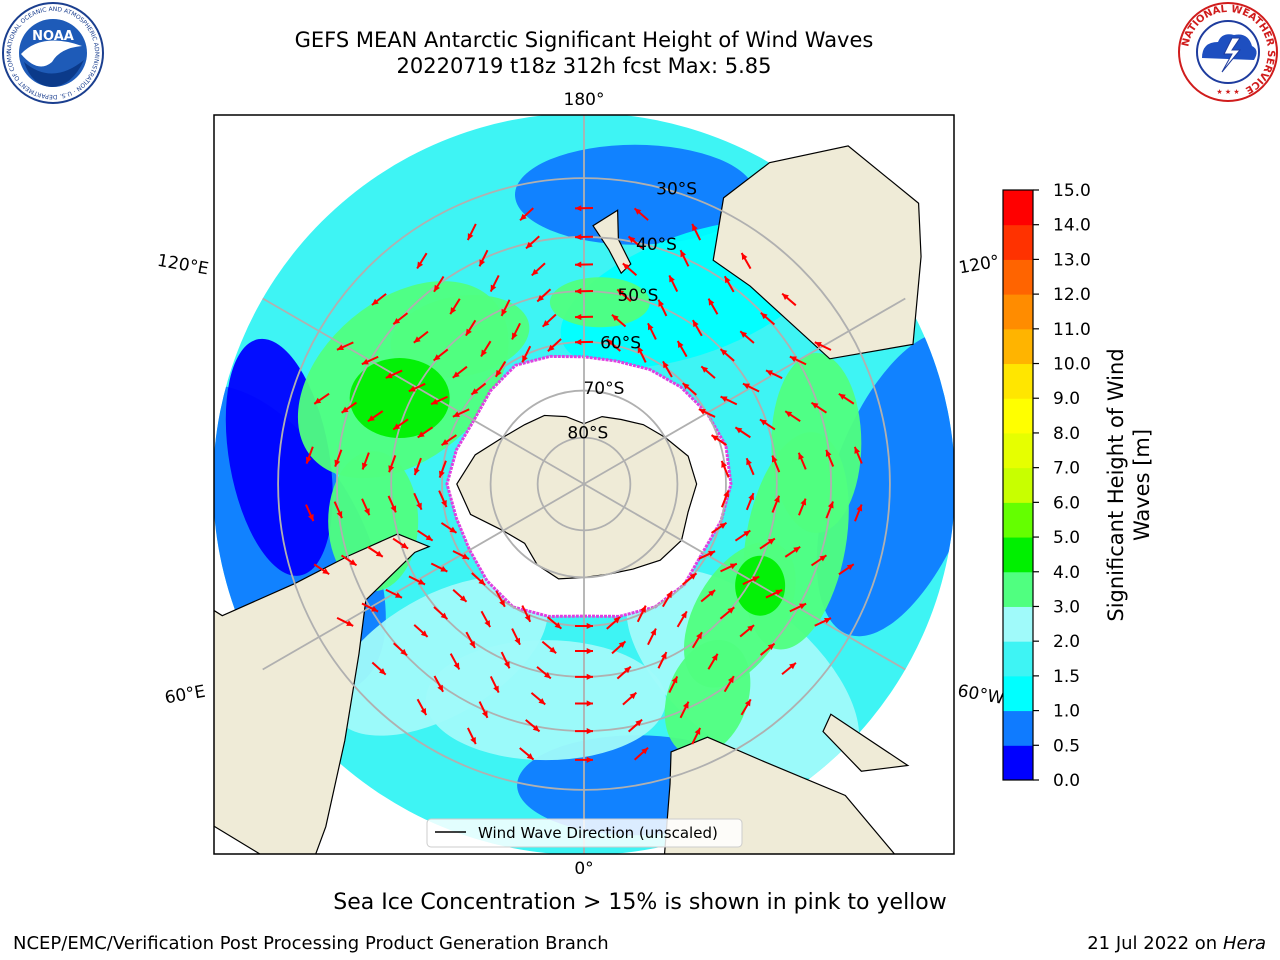 The image size is (1280, 960). Describe the element at coordinates (1066, 746) in the screenshot. I see `colorbar-tick-label: 0.5` at that location.